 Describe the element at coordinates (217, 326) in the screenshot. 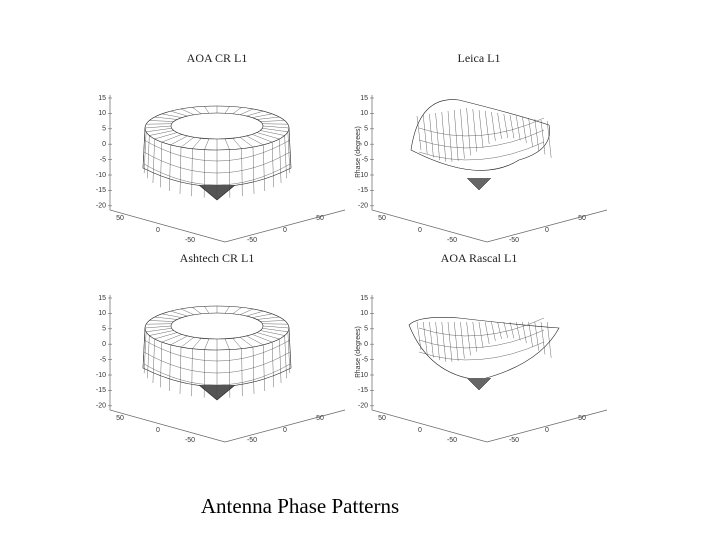

I see `surface-inner` at that location.